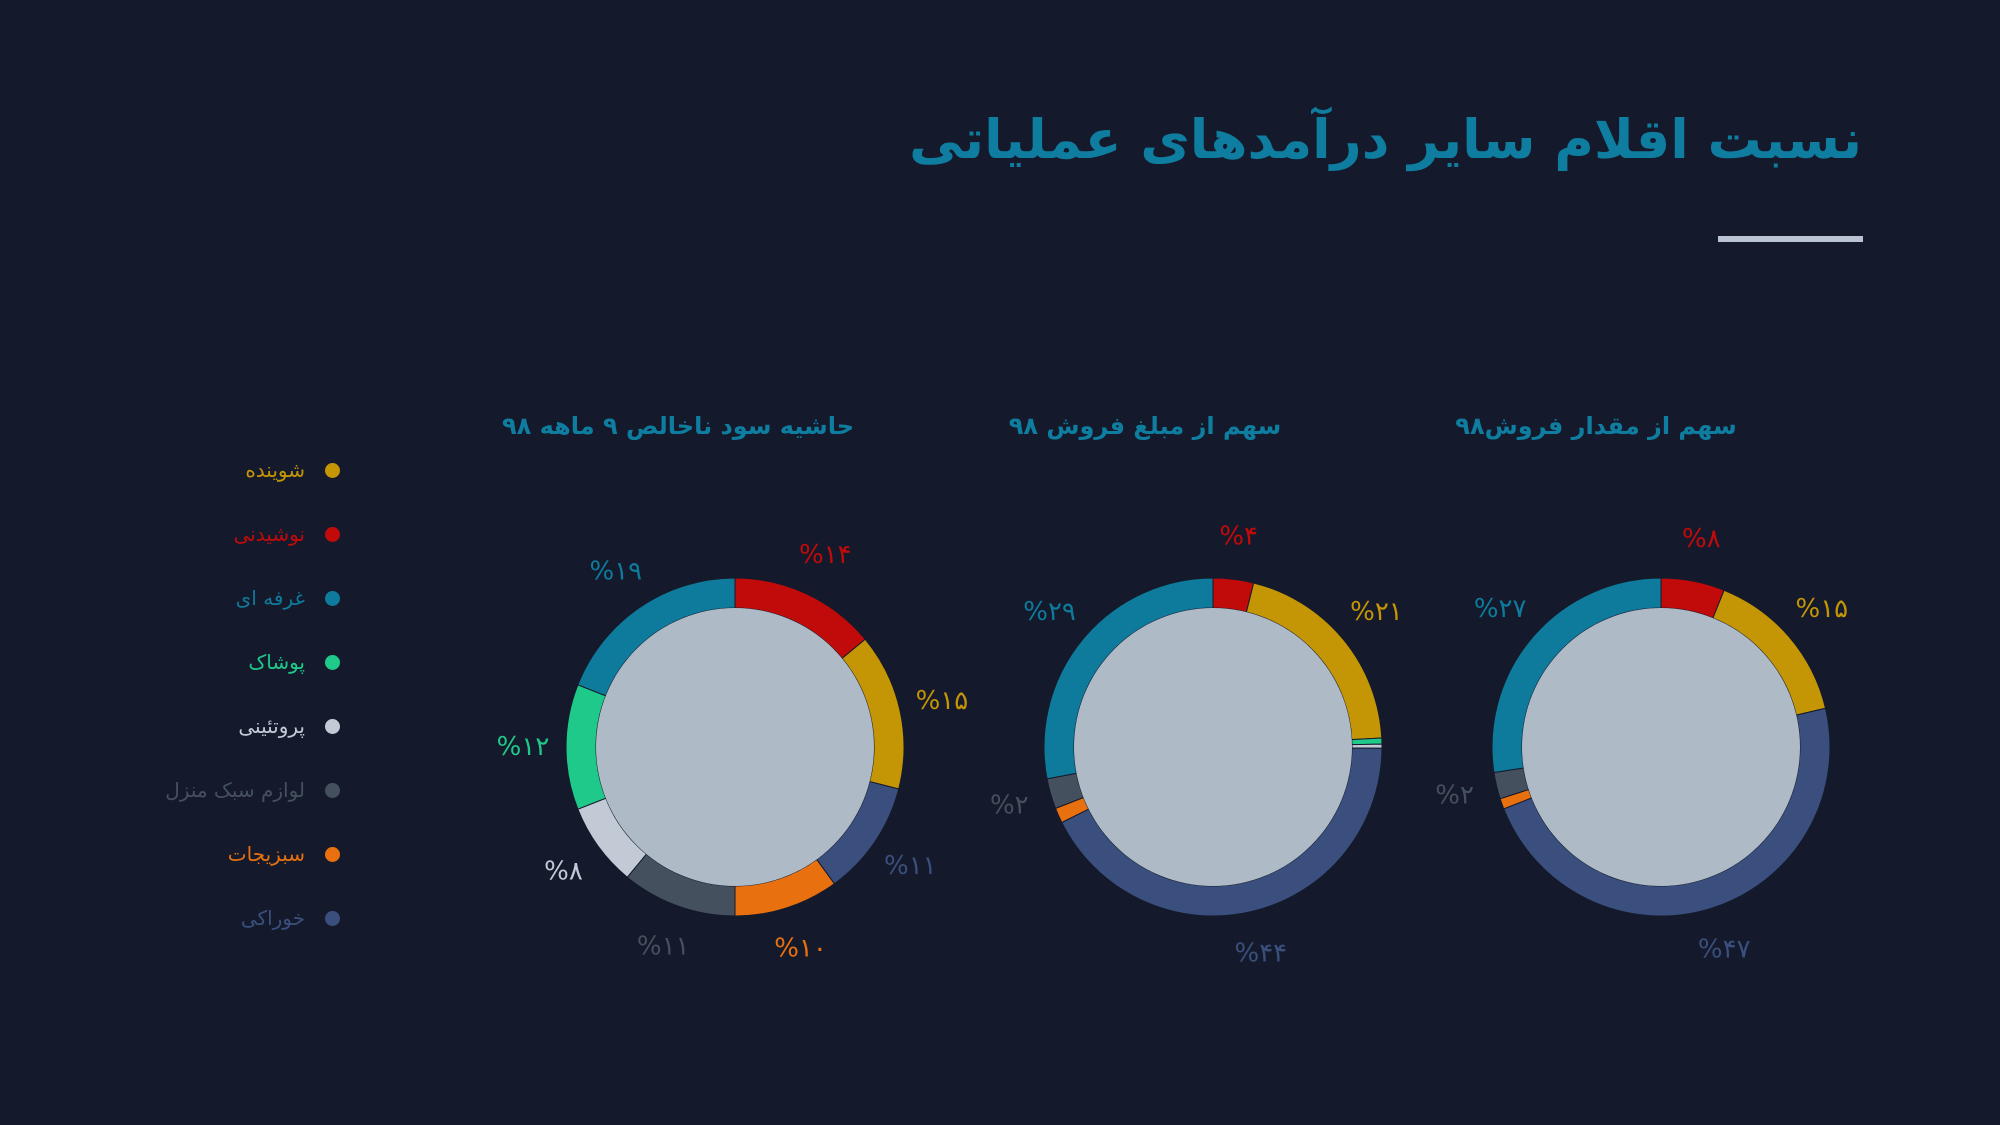 The width and height of the screenshot is (2000, 1125). Describe the element at coordinates (678, 426) in the screenshot. I see `chart-title: حاشیه سود ناخالص ۹ ماهه ۹۸` at that location.